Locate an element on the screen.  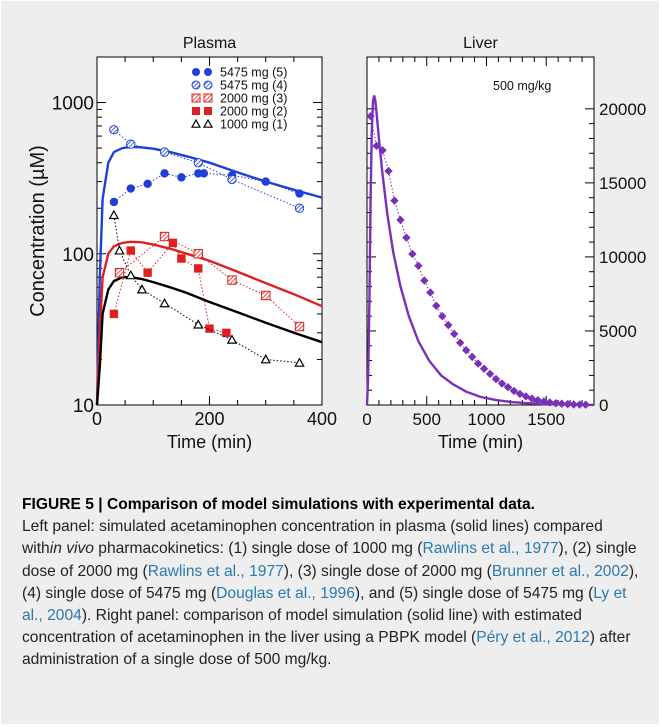
caption-text: ), (3) single dose of 2000 mg ( is located at coordinates (387, 571).